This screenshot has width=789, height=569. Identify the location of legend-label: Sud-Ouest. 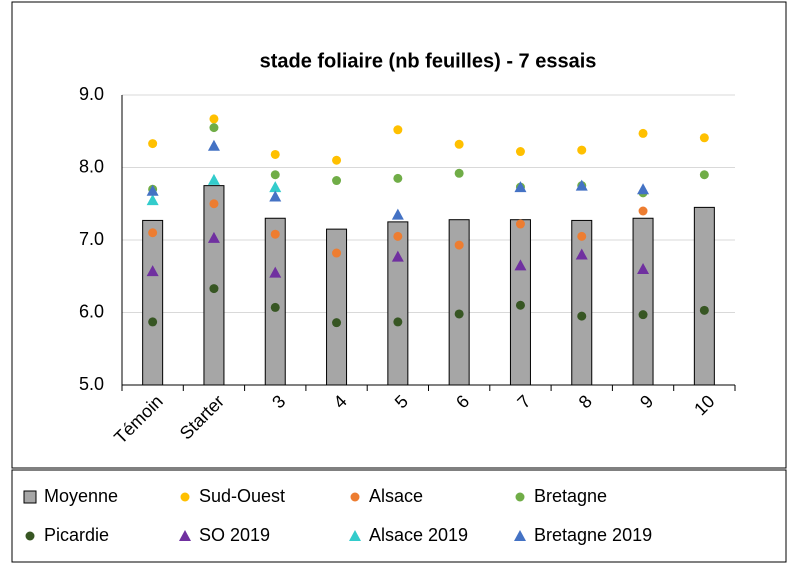
(242, 496).